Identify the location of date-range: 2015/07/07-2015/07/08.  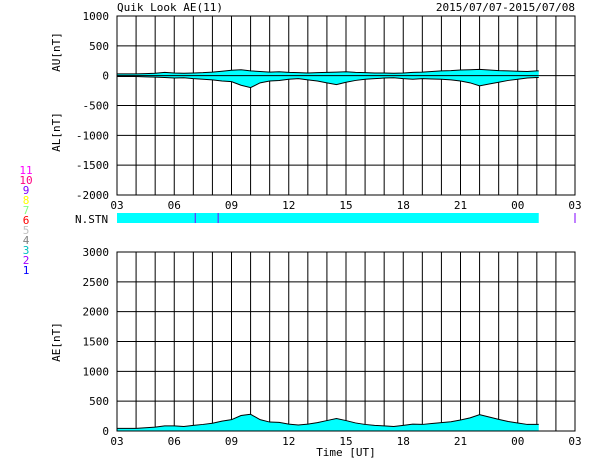
(505, 7).